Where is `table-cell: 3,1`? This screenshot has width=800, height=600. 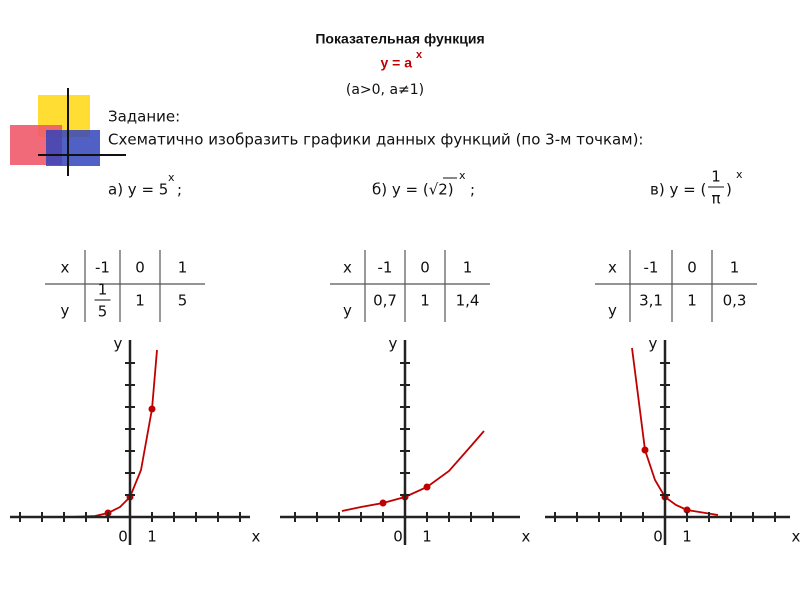
table-cell: 3,1 is located at coordinates (651, 301).